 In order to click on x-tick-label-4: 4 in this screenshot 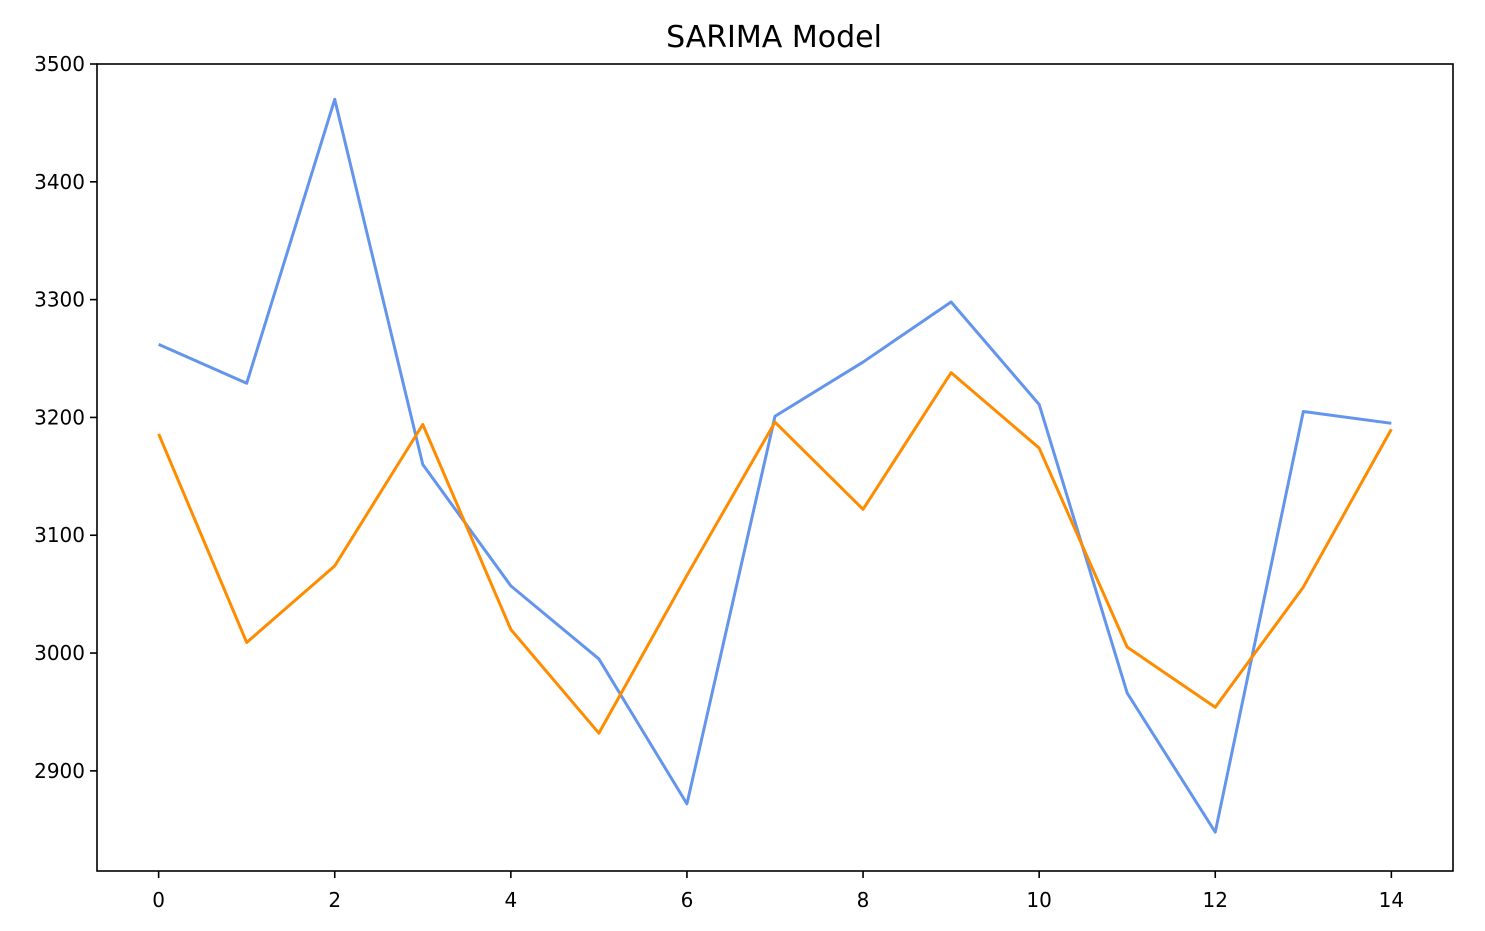, I will do `click(510, 900)`.